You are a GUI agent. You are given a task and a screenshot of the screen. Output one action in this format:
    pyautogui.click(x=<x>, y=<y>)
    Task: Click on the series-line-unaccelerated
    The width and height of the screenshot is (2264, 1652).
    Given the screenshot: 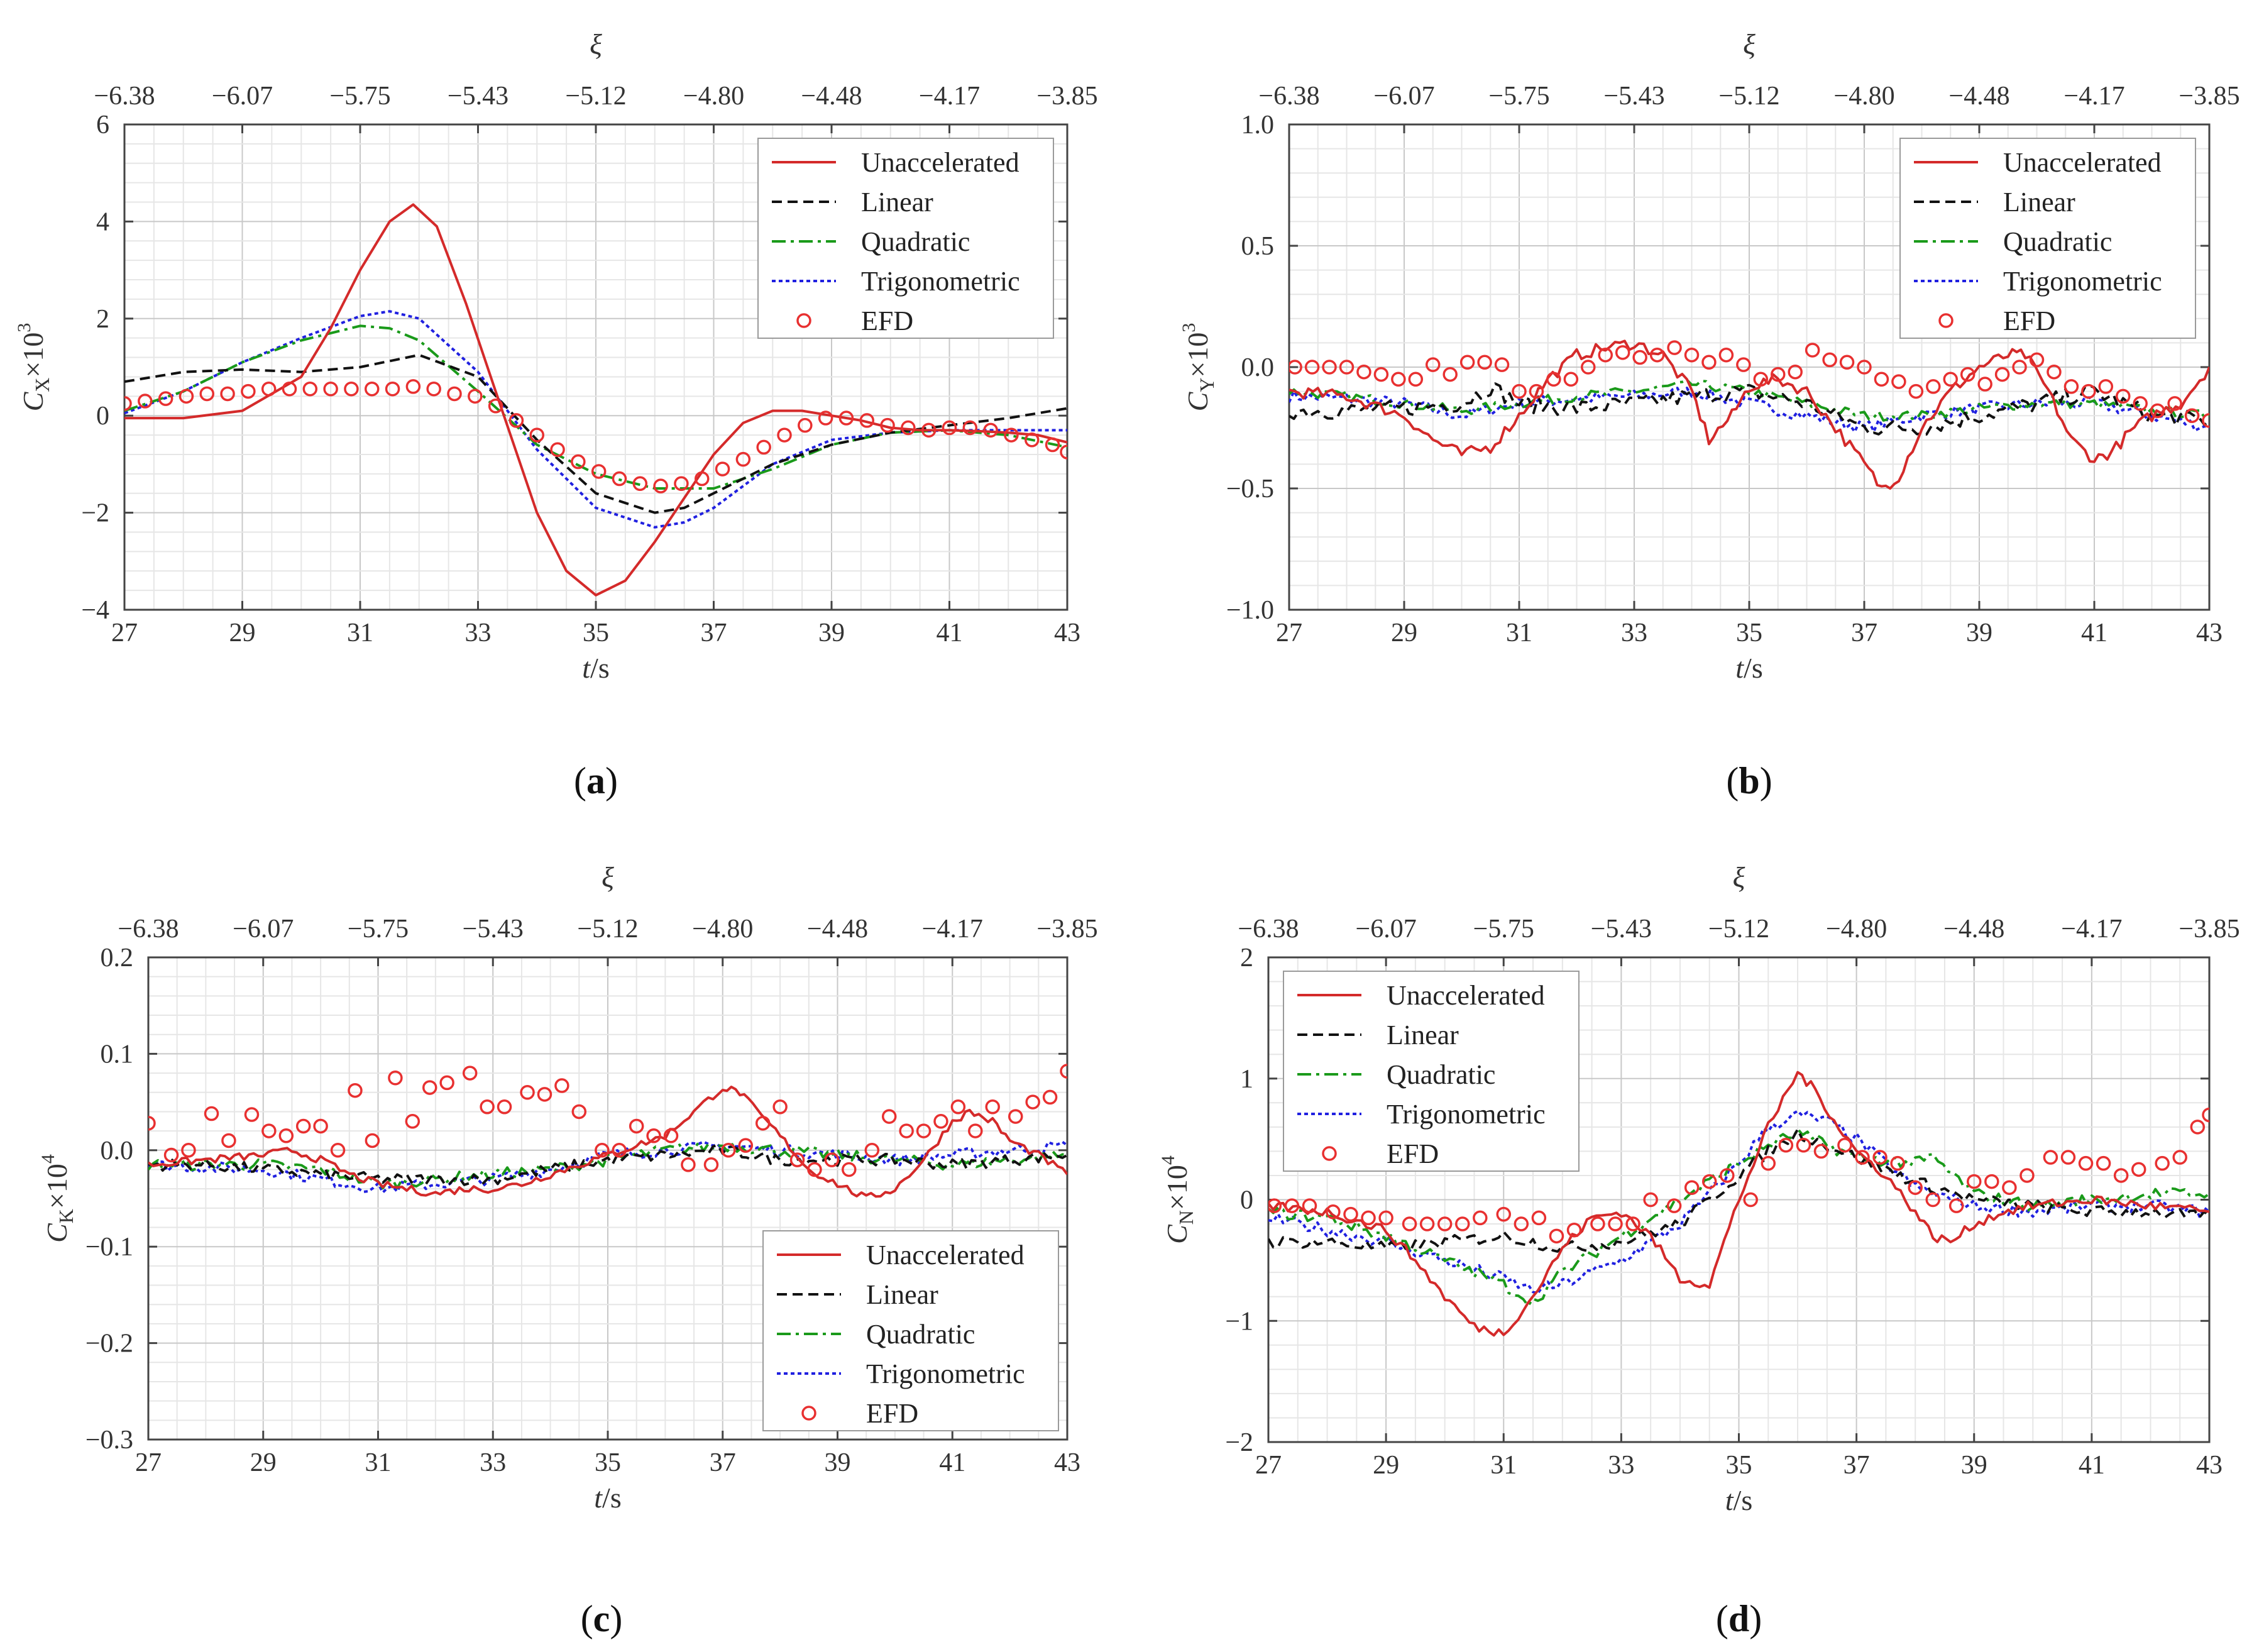 What is the action you would take?
    pyautogui.click(x=1749, y=414)
    